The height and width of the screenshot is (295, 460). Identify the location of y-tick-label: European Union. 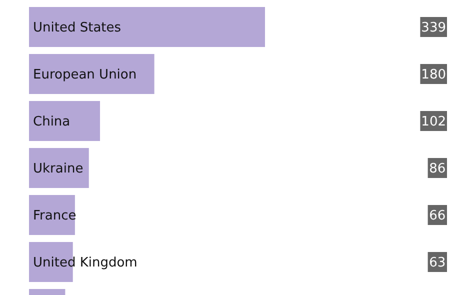
(85, 75).